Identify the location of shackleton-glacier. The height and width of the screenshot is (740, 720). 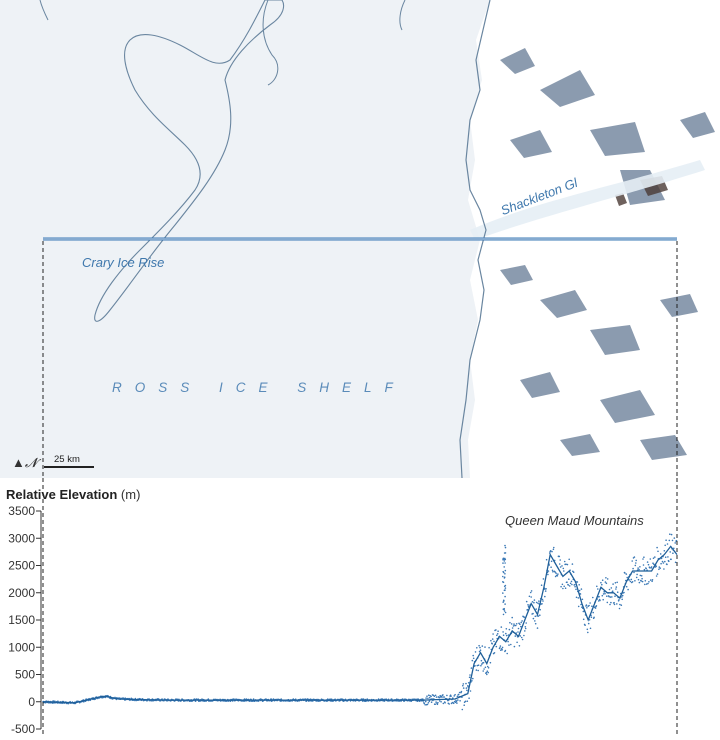
(587, 200).